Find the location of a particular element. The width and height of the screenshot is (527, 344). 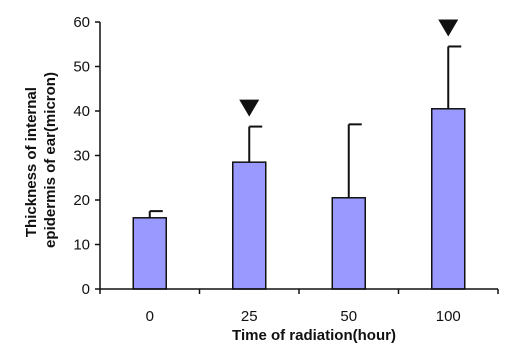

y-tick-label: 0 is located at coordinates (86, 289).